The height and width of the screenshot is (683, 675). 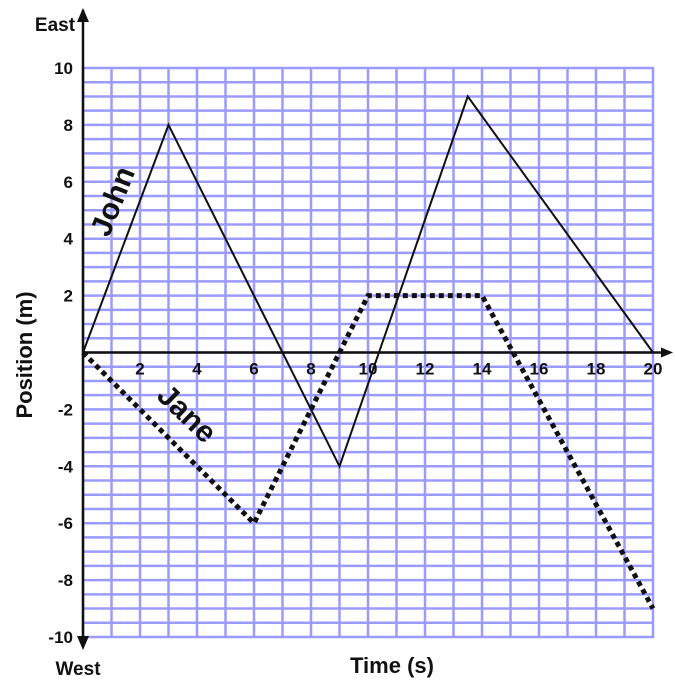 I want to click on x-tick-label: 14, so click(x=482, y=369).